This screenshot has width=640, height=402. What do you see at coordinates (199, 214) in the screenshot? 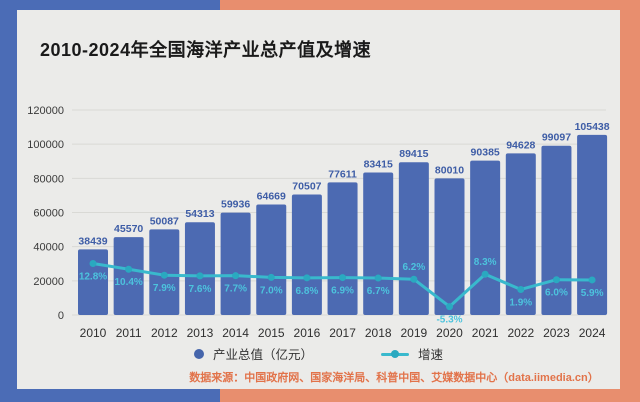
I see `bar-value-label: 54313` at bounding box center [199, 214].